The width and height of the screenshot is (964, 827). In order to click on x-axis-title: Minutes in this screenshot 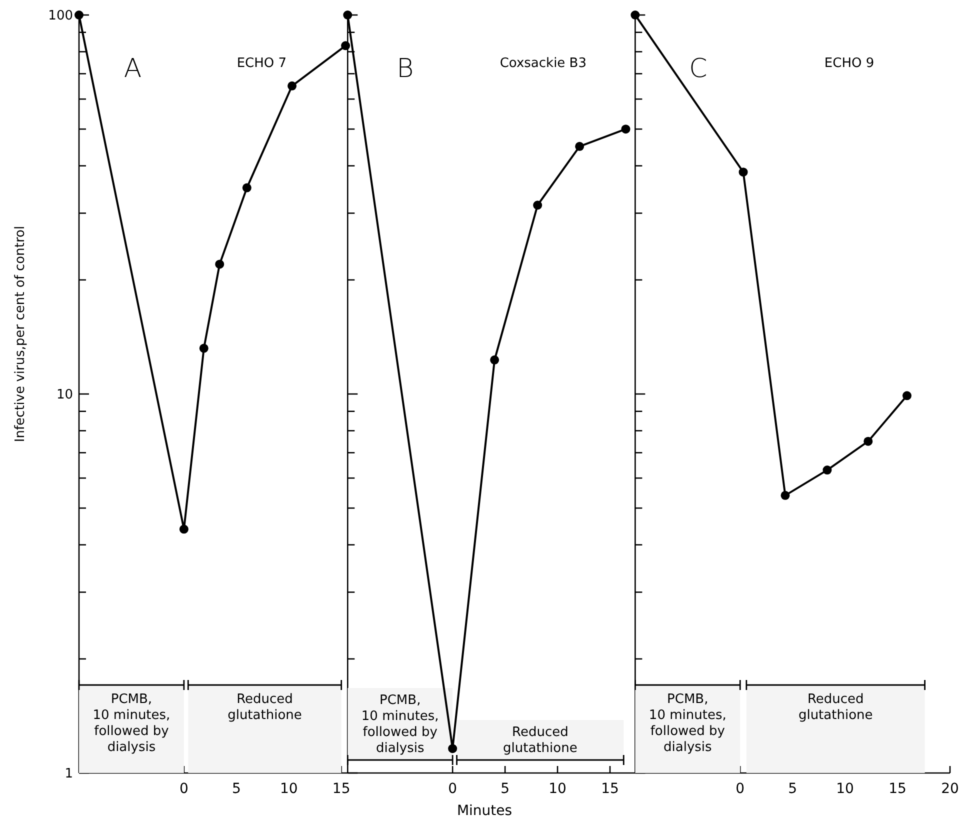, I will do `click(484, 811)`.